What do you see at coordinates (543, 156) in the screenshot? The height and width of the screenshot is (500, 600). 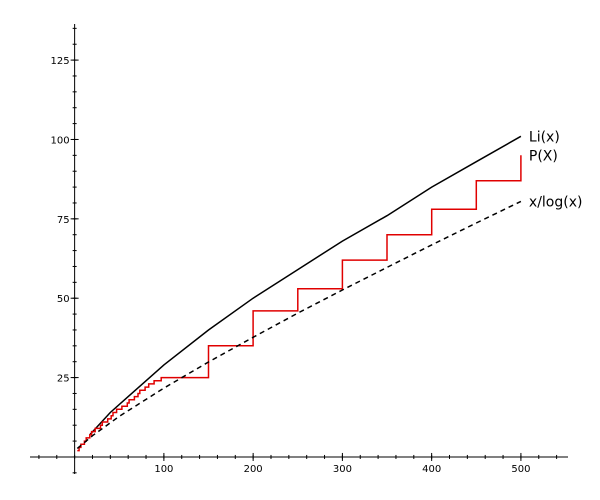 I see `legend-label-1: P(X)` at bounding box center [543, 156].